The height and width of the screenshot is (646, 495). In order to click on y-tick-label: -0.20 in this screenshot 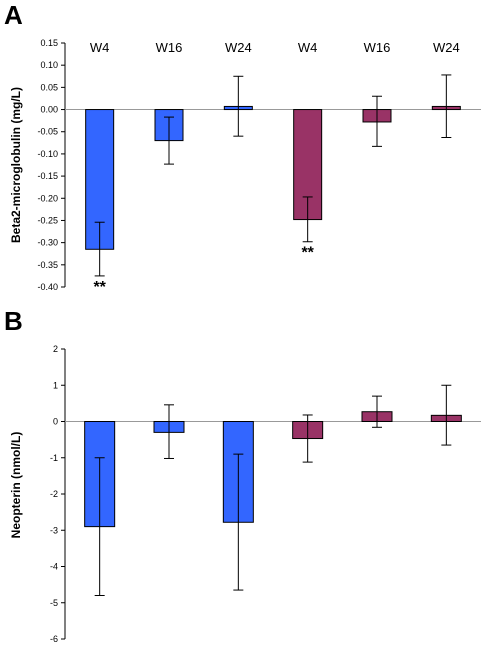, I will do `click(47, 198)`.